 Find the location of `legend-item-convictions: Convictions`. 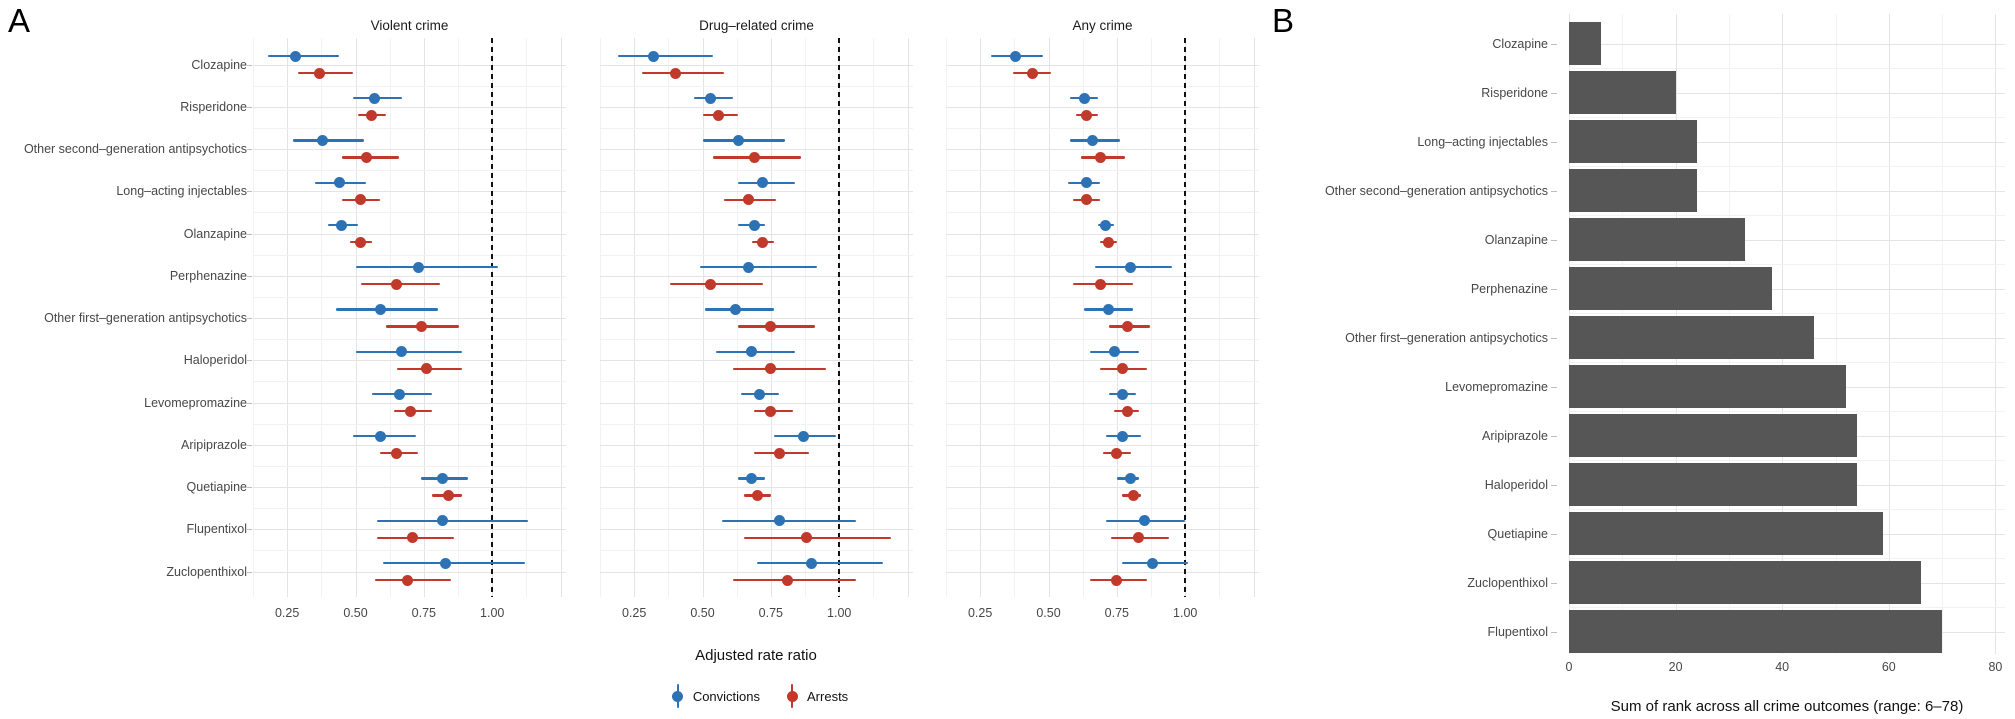

legend-item-convictions: Convictions is located at coordinates (716, 696).